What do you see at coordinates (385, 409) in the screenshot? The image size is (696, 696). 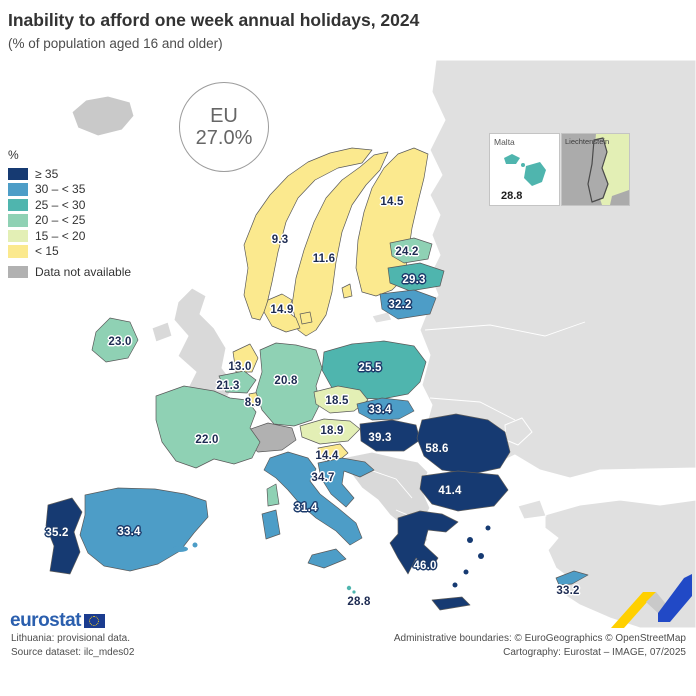 I see `country-slovakia` at bounding box center [385, 409].